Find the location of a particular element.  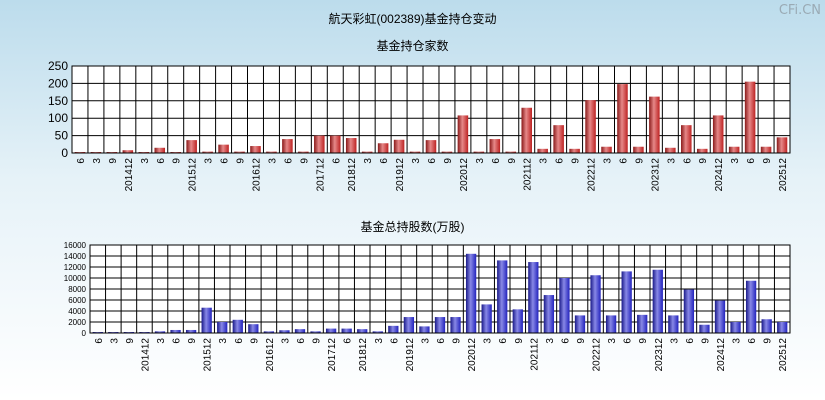

x-tick-label: 201812 is located at coordinates (352, 175).